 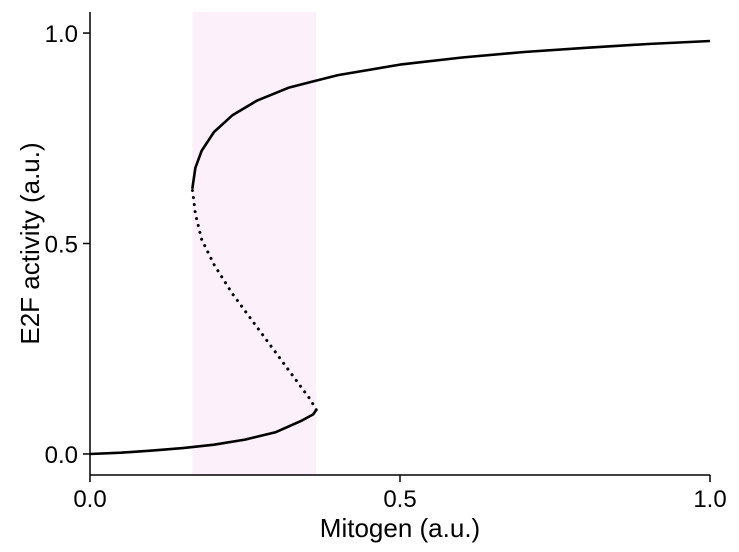 I want to click on x-tick-label: 0.5, so click(x=399, y=499).